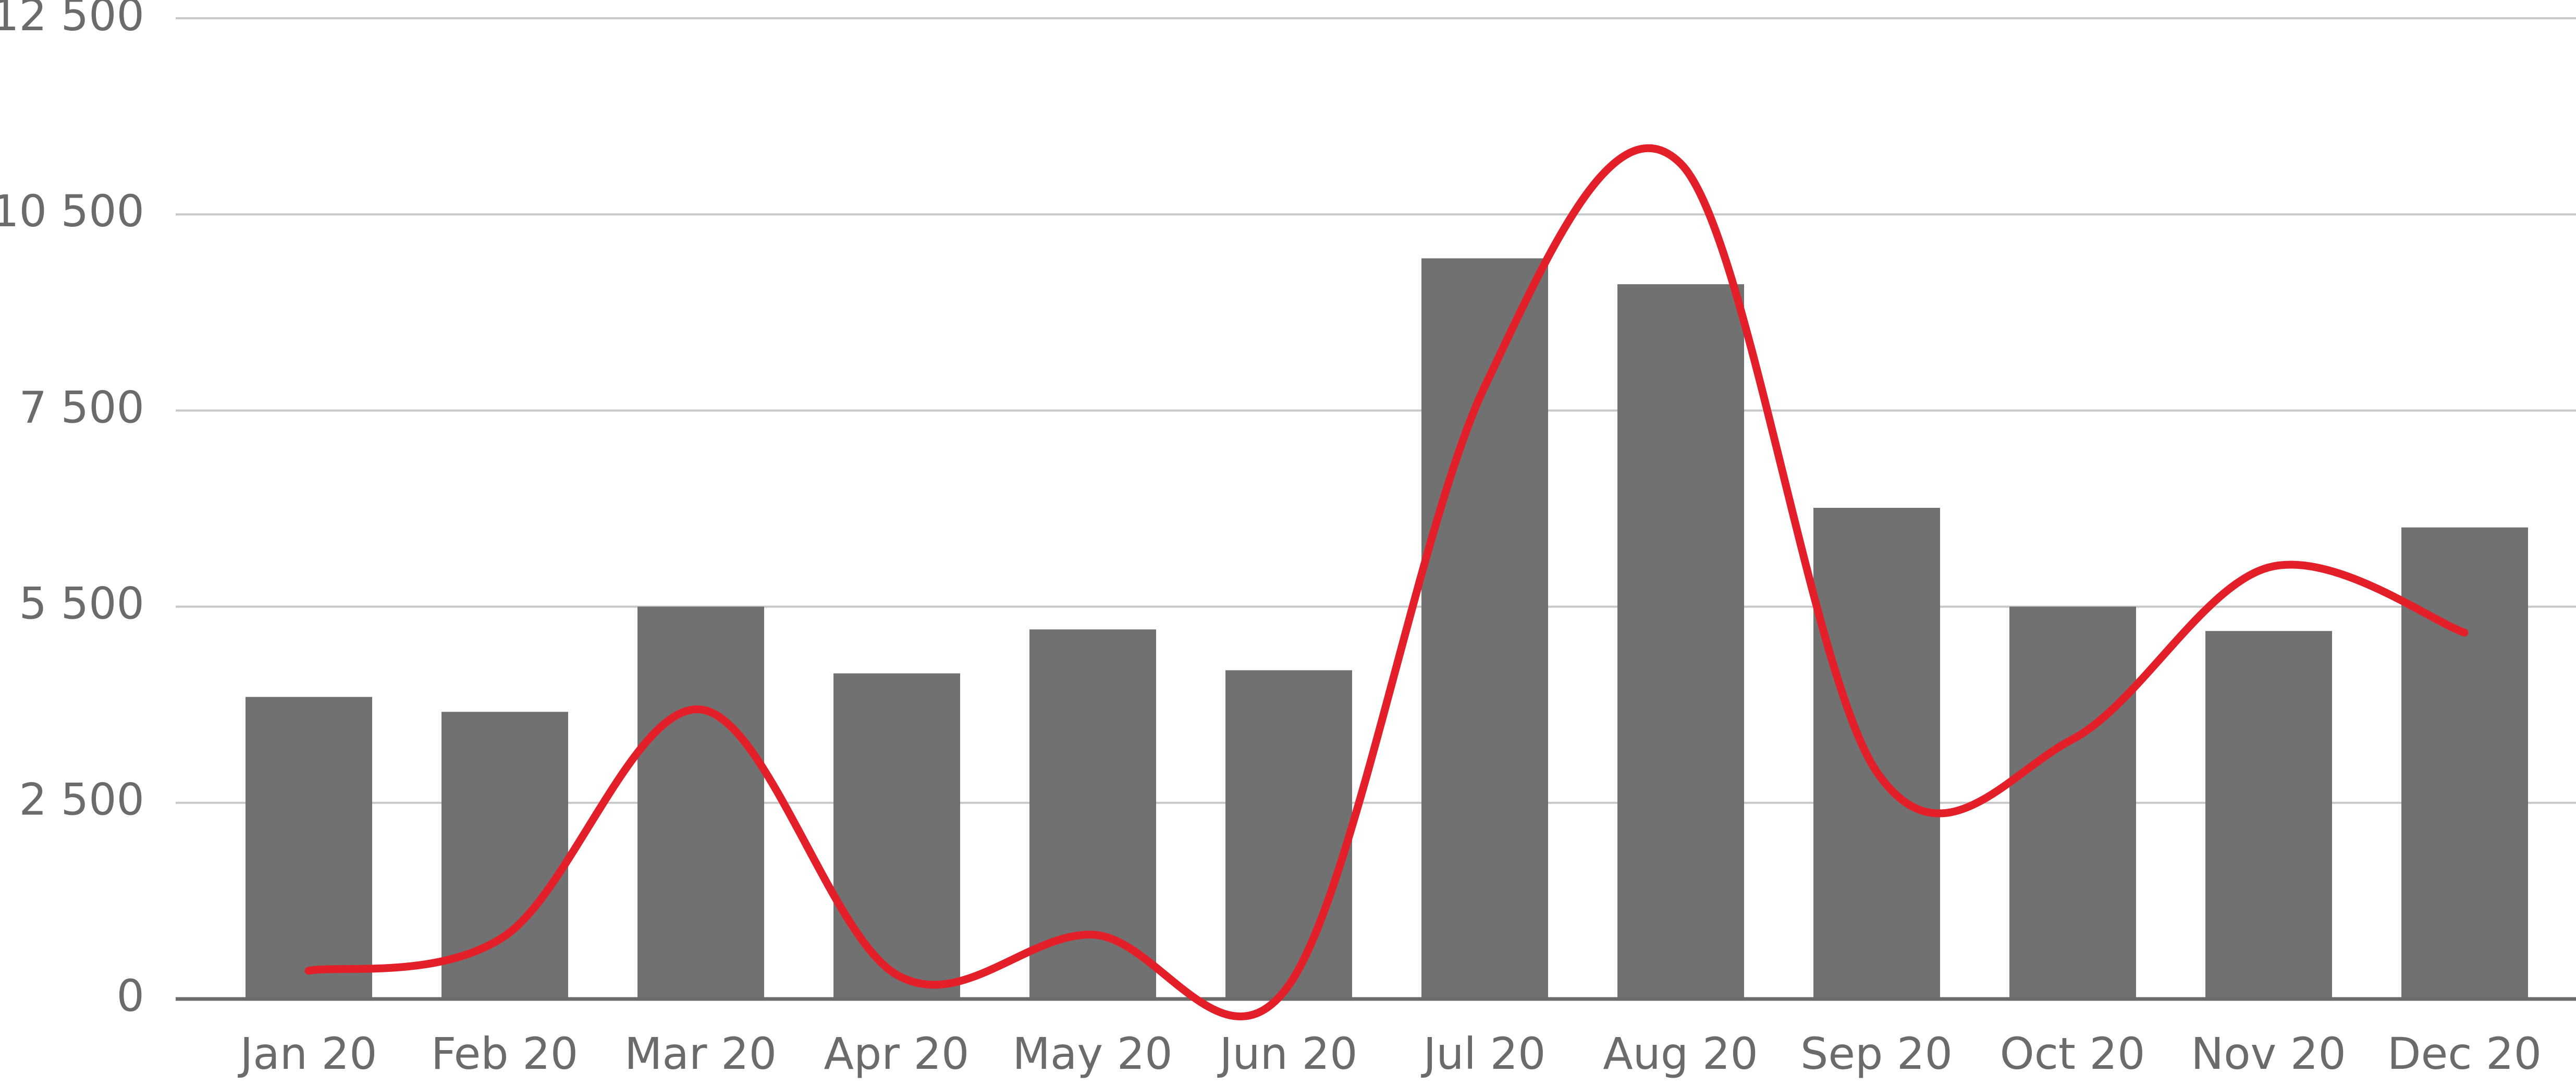 This screenshot has width=2576, height=1085. What do you see at coordinates (2268, 1053) in the screenshot?
I see `x-tick-label: Nov 20` at bounding box center [2268, 1053].